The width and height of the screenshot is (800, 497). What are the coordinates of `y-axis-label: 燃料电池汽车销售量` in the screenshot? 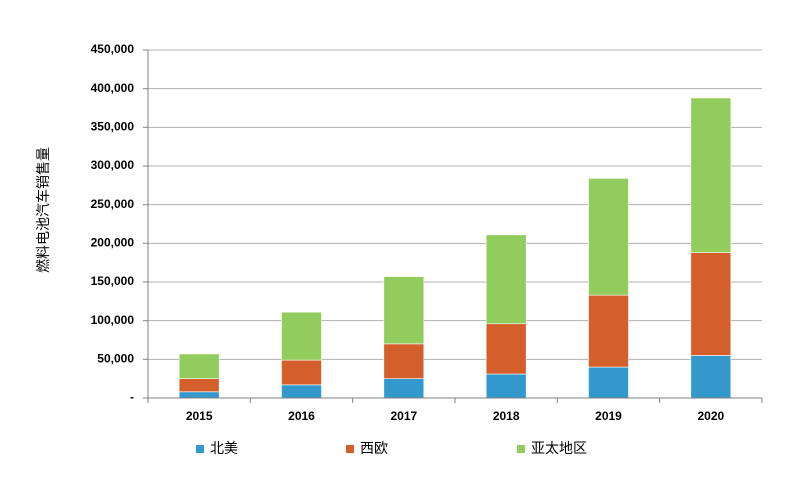 It's located at (43, 210).